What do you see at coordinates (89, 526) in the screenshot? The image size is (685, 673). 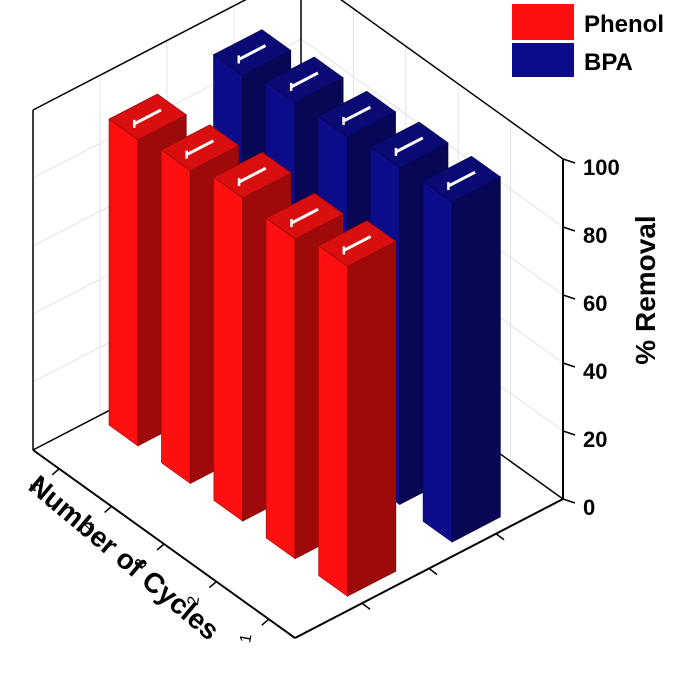 I see `category-tick-label: 4` at bounding box center [89, 526].